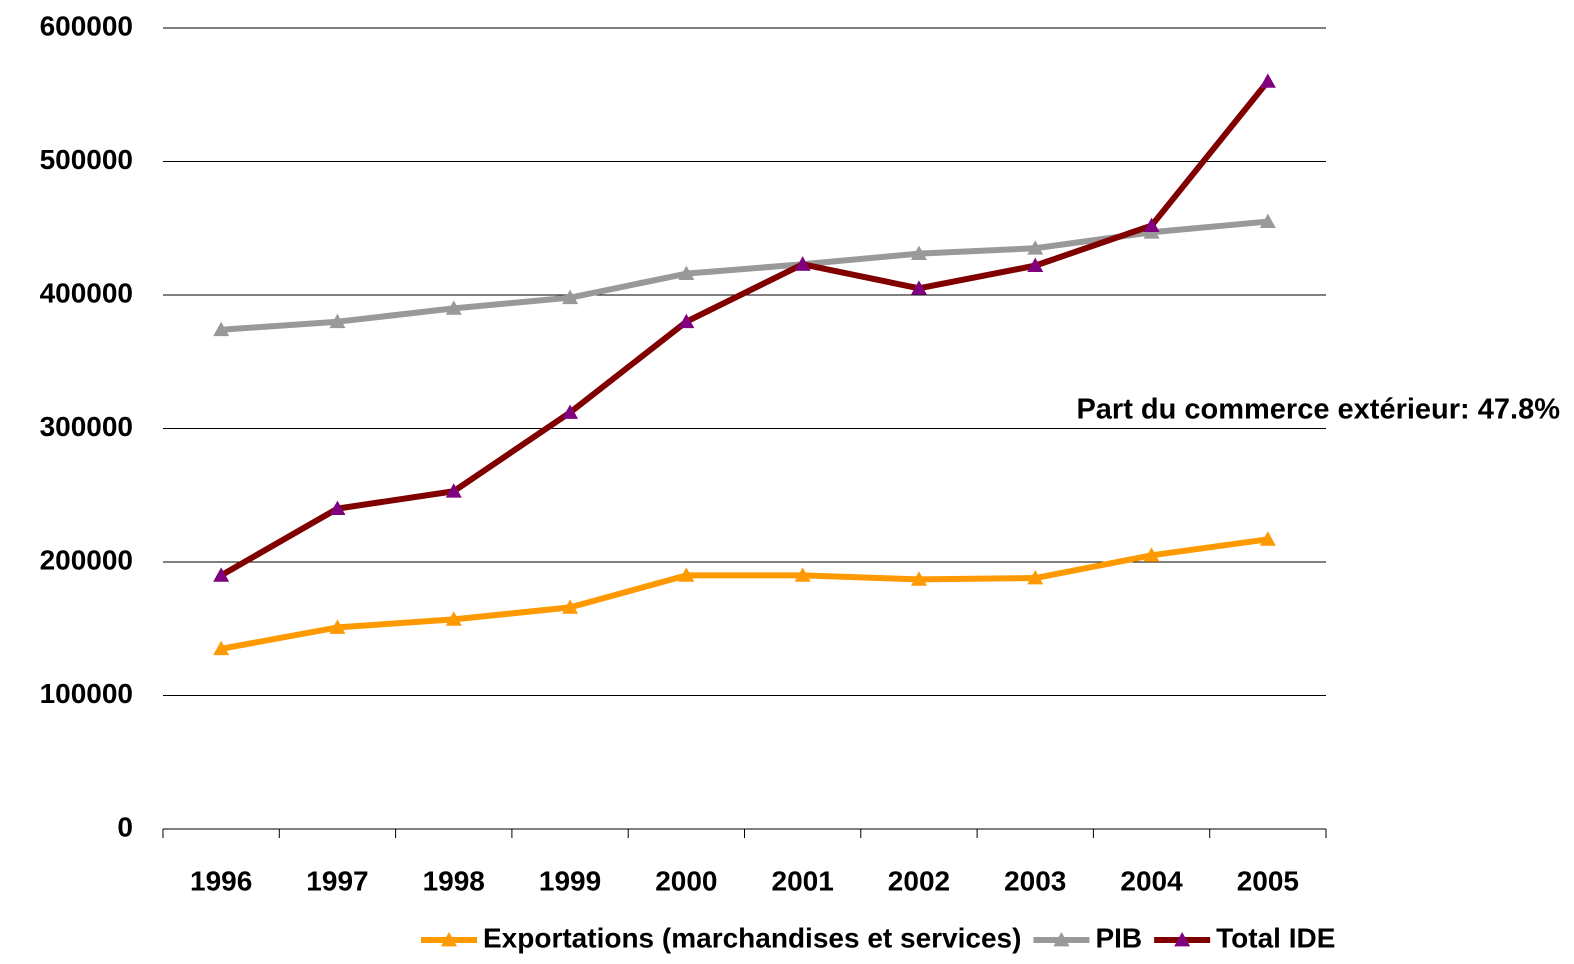  What do you see at coordinates (125, 826) in the screenshot?
I see `y-tick-label: 0` at bounding box center [125, 826].